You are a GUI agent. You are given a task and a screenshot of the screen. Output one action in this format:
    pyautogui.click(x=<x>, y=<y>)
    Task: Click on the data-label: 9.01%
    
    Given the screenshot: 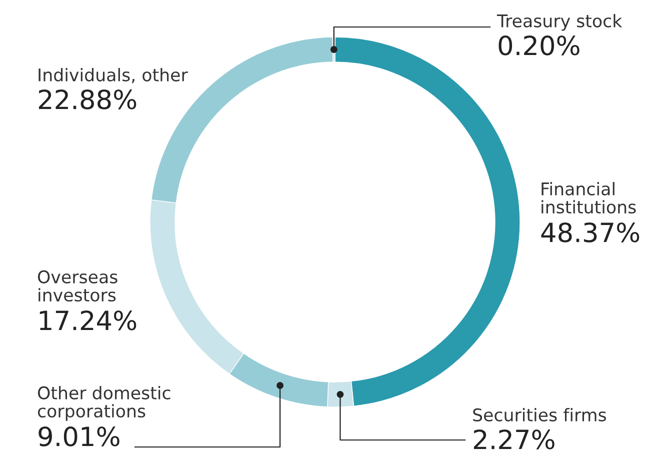 What is the action you would take?
    pyautogui.click(x=79, y=436)
    